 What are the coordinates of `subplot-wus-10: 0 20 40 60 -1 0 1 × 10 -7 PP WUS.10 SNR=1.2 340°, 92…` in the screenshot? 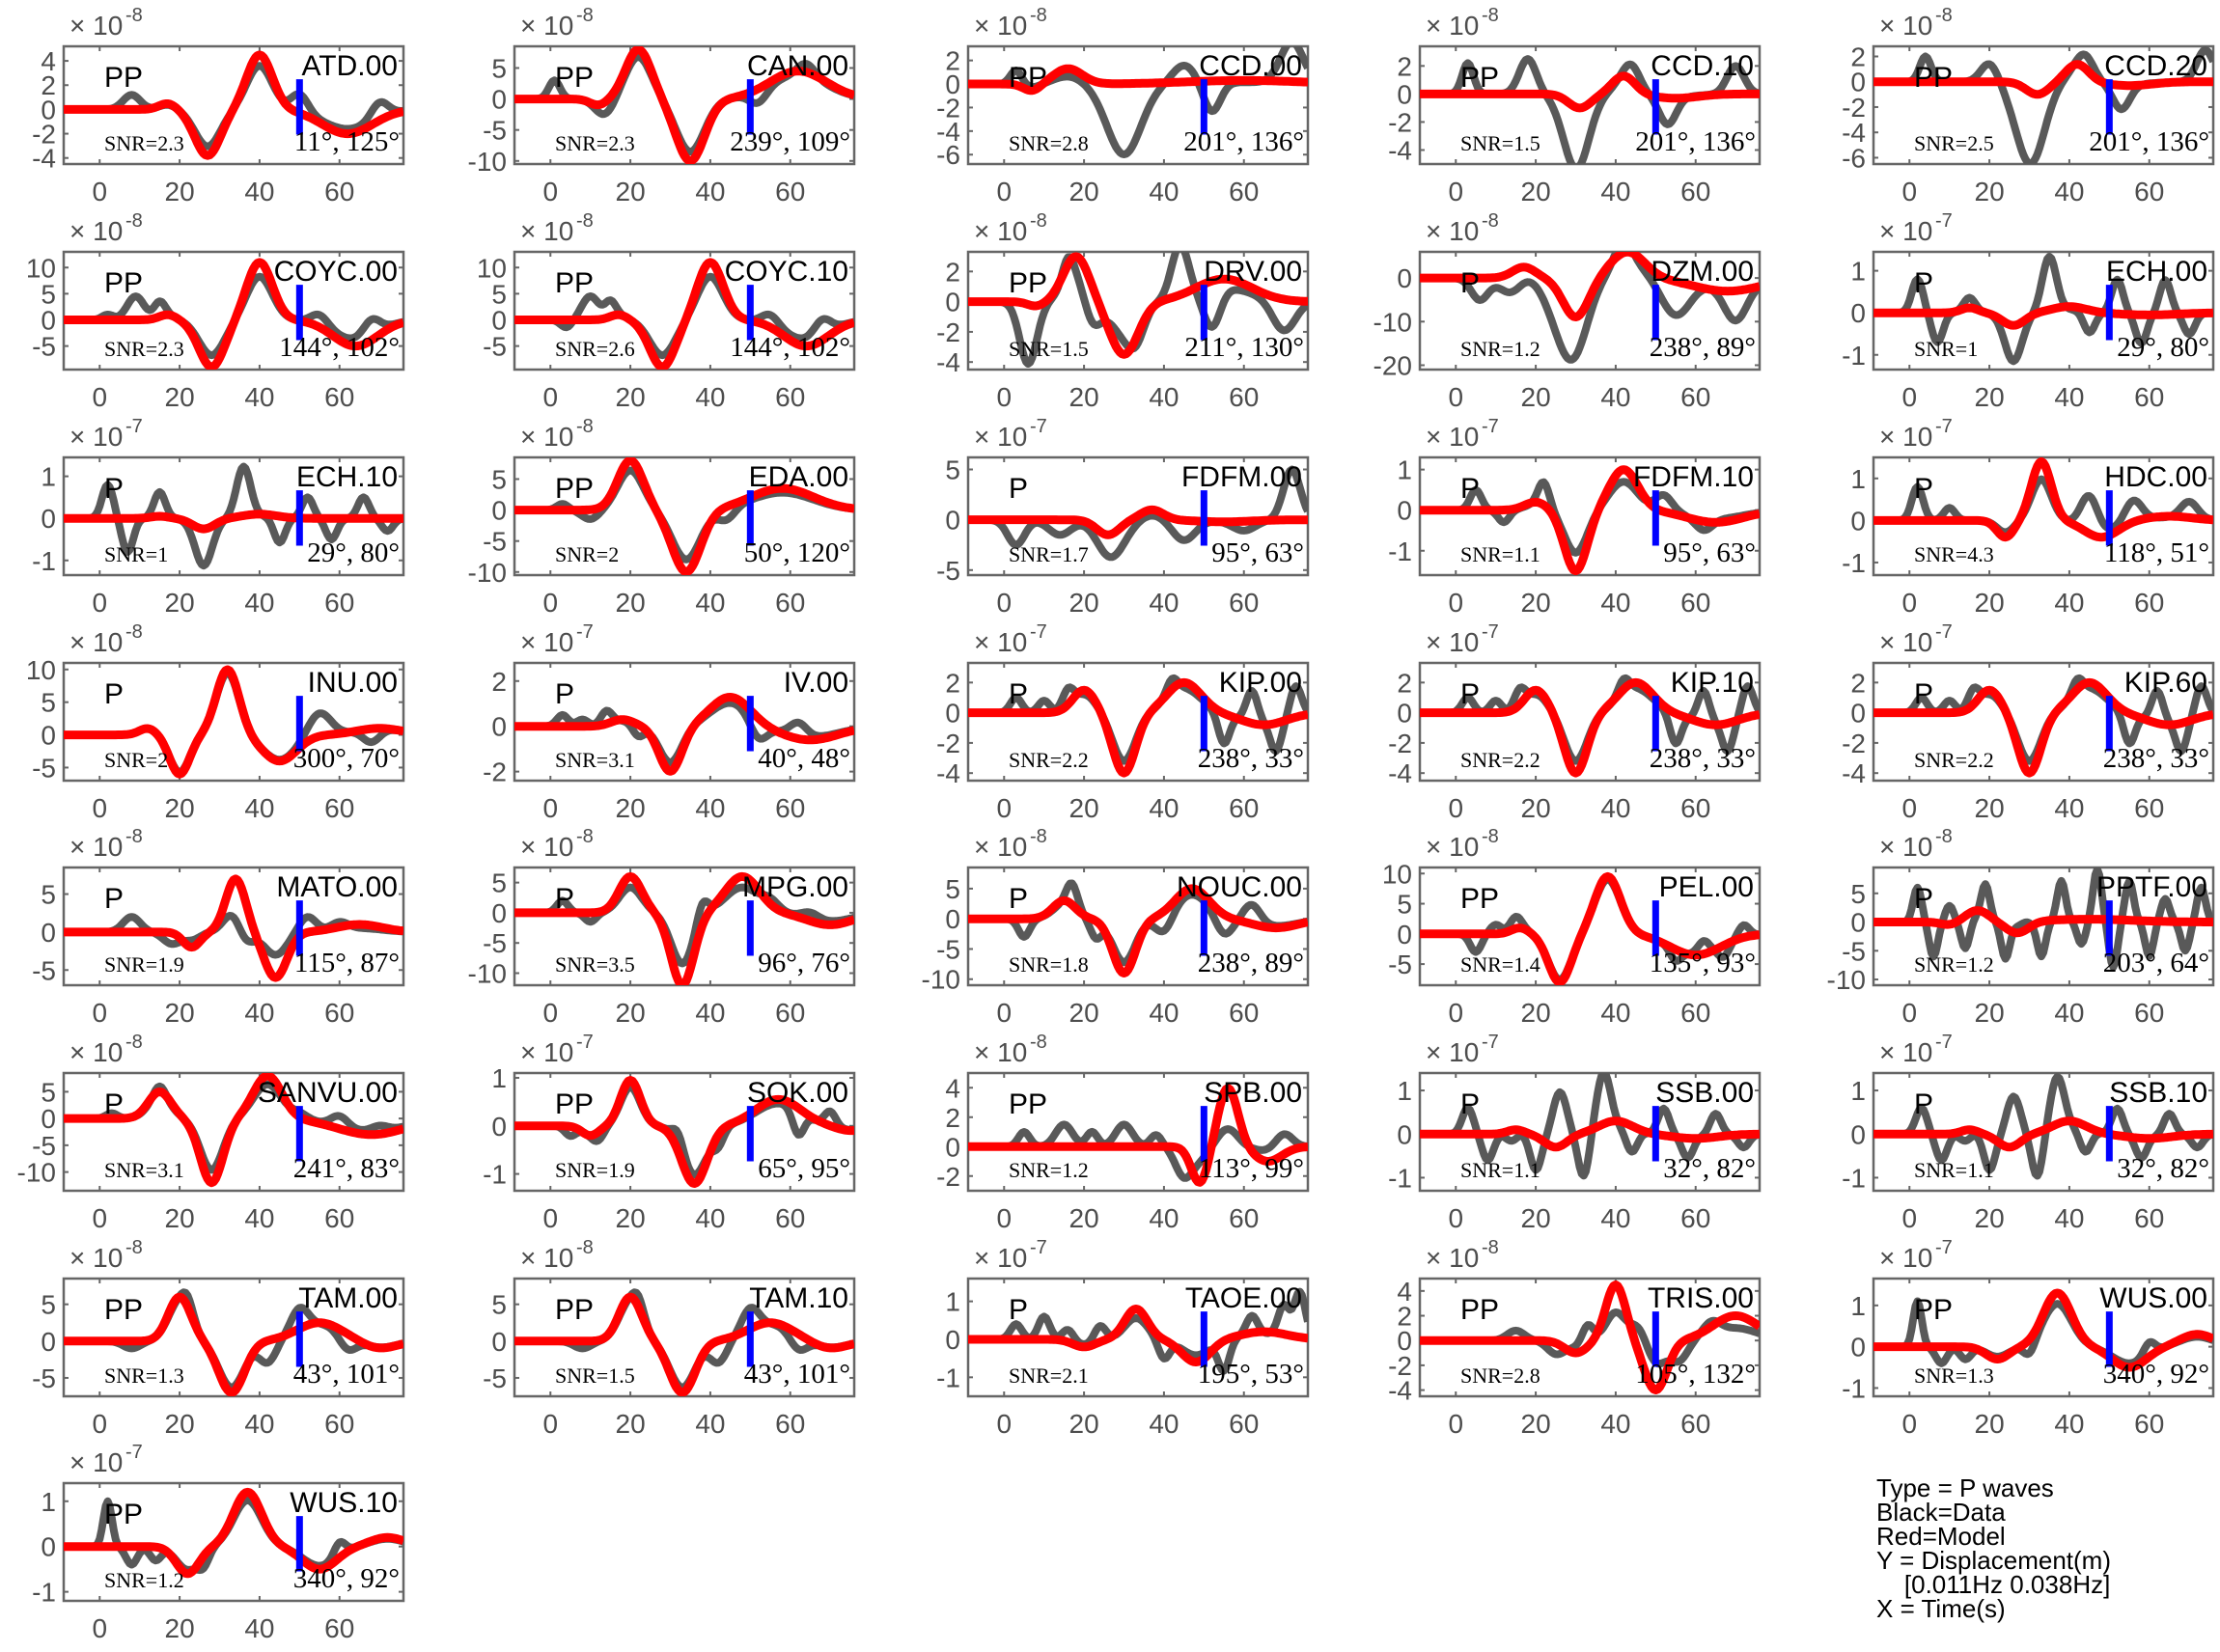 It's located at (218, 1542).